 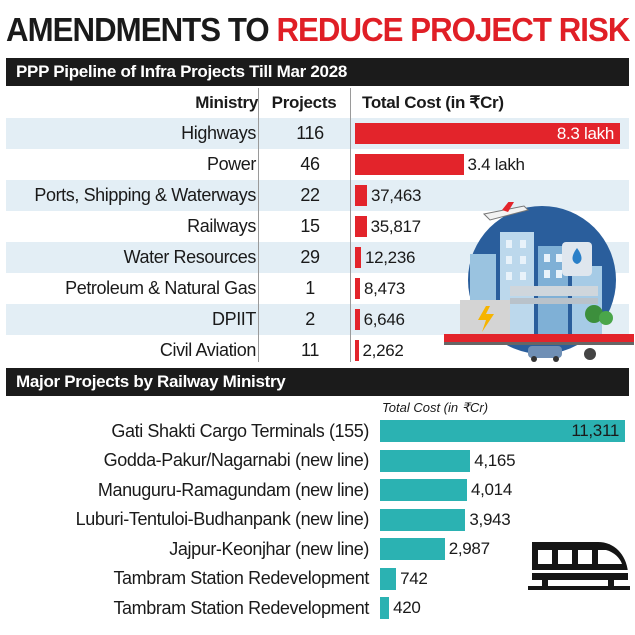 I want to click on table-row: Civil Aviation 11, so click(x=317, y=350).